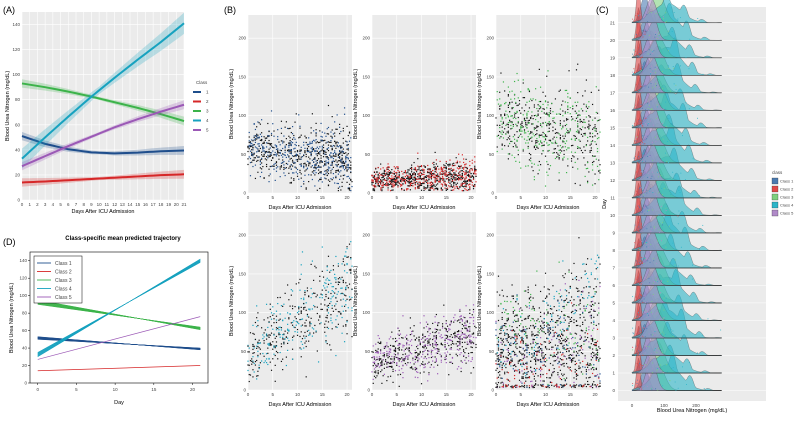 This screenshot has width=800, height=423. What do you see at coordinates (161, 204) in the screenshot?
I see `panel-a-xtick: 18` at bounding box center [161, 204].